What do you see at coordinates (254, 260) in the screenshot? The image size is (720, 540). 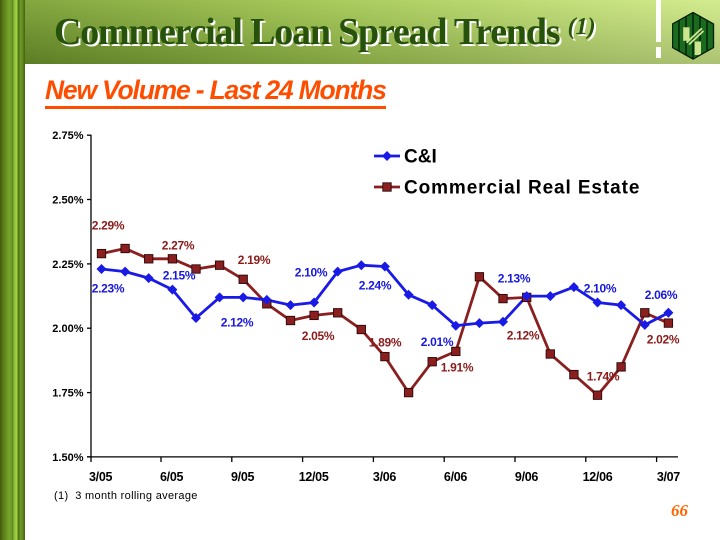 I see `svg-text: 2.19%` at bounding box center [254, 260].